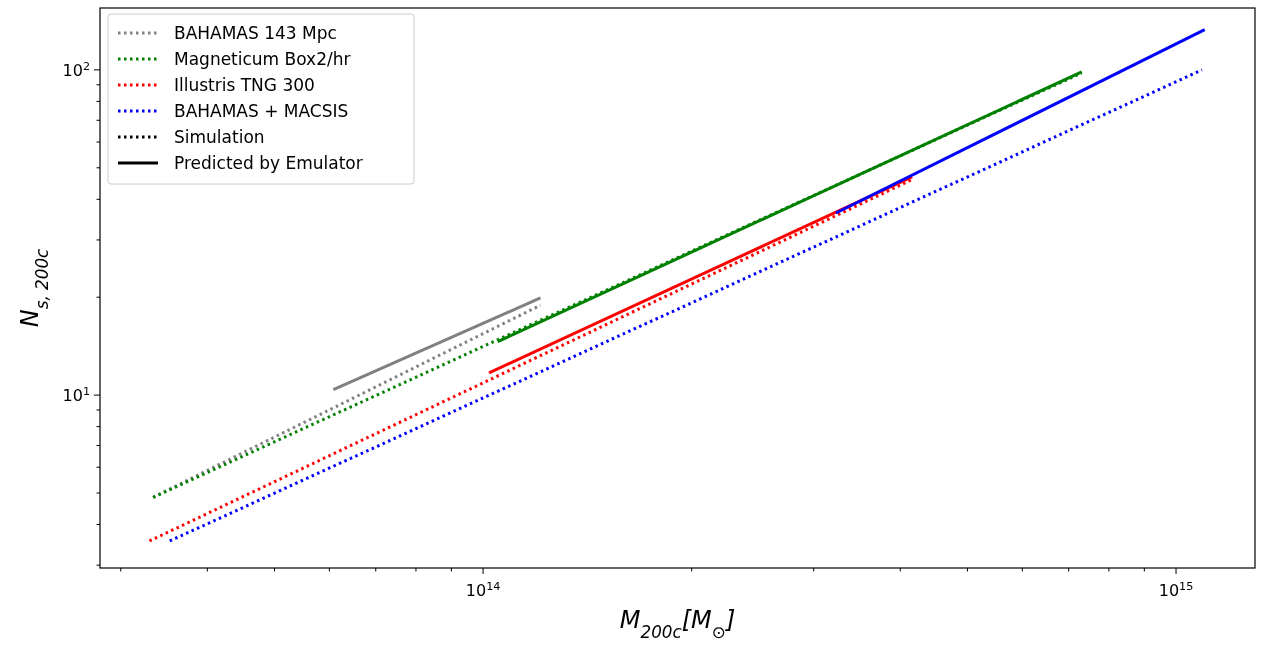  I want to click on legend-label: Simulation, so click(219, 137).